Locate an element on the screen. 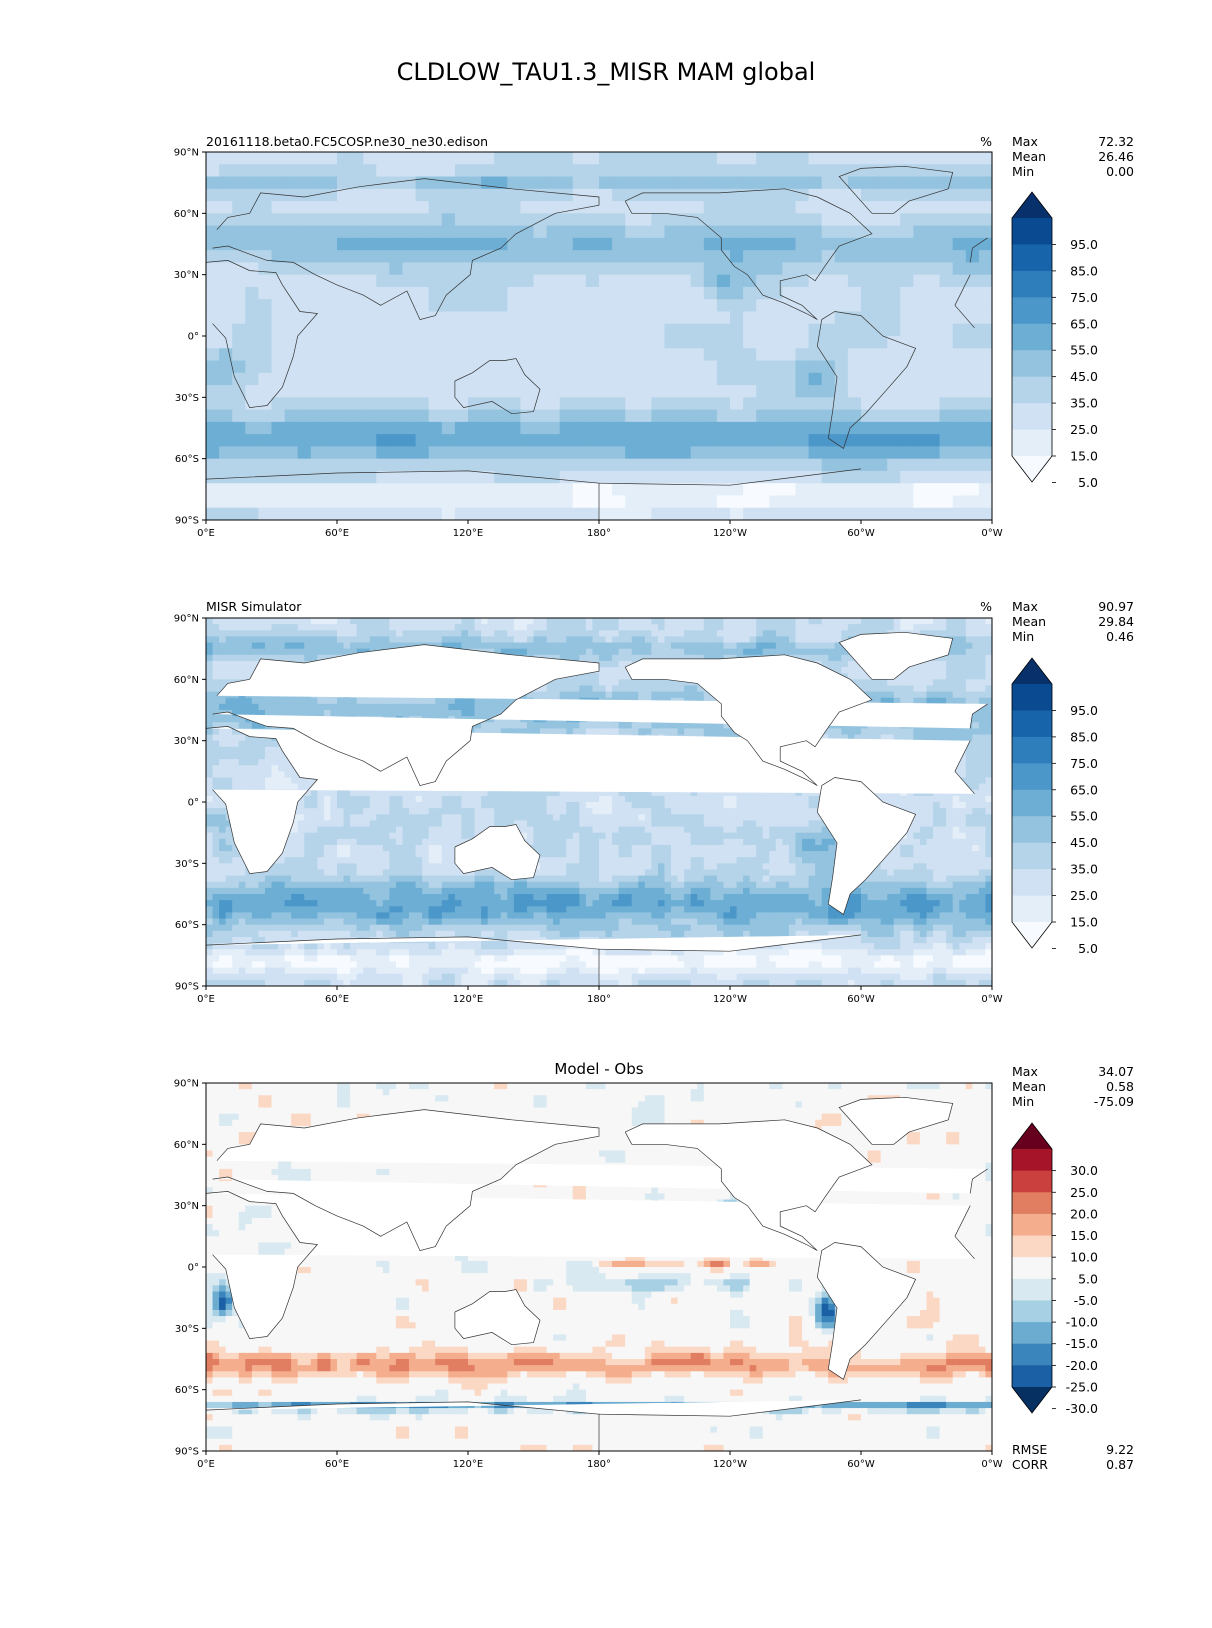  stat-rmse: RMSE 9.22 is located at coordinates (1073, 1449).